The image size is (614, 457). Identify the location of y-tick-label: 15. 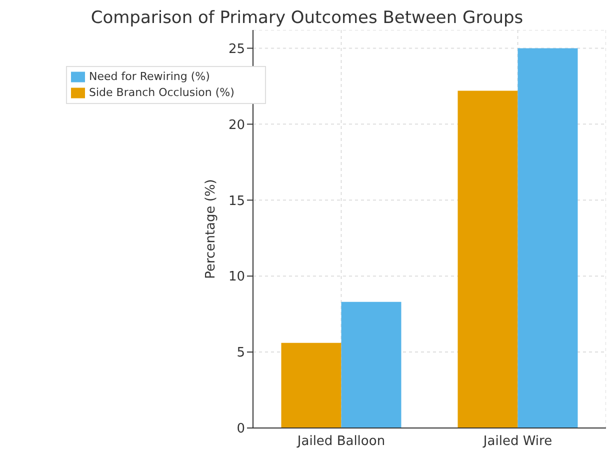
(236, 201).